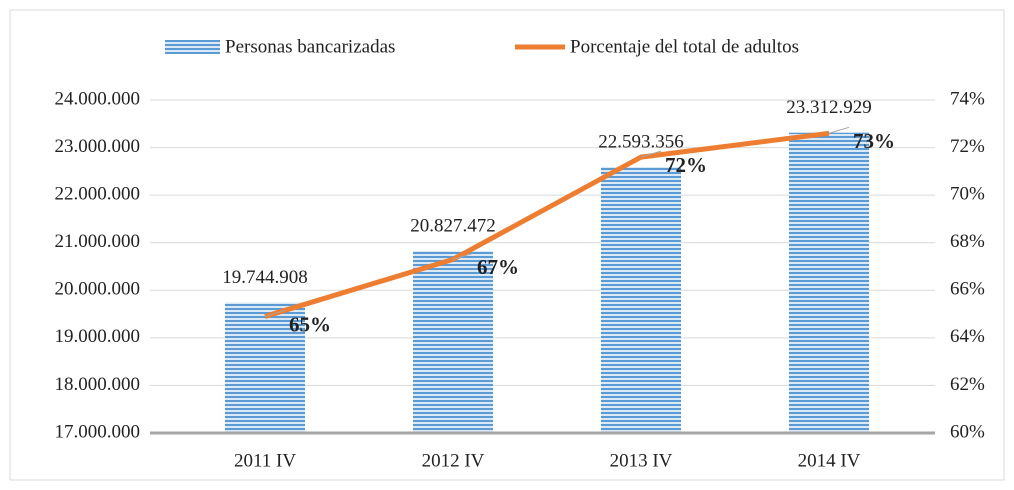 The height and width of the screenshot is (490, 1014). I want to click on y2-tick-label: 60%, so click(967, 431).